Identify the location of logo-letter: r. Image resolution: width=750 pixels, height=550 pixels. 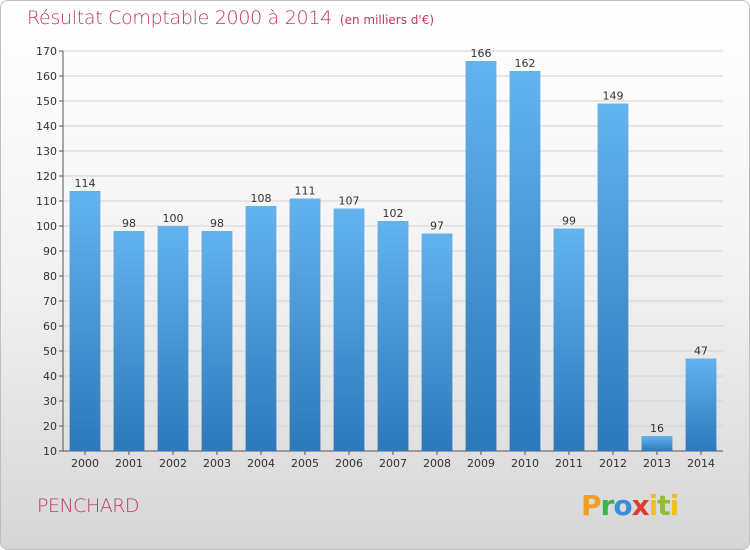
(607, 505).